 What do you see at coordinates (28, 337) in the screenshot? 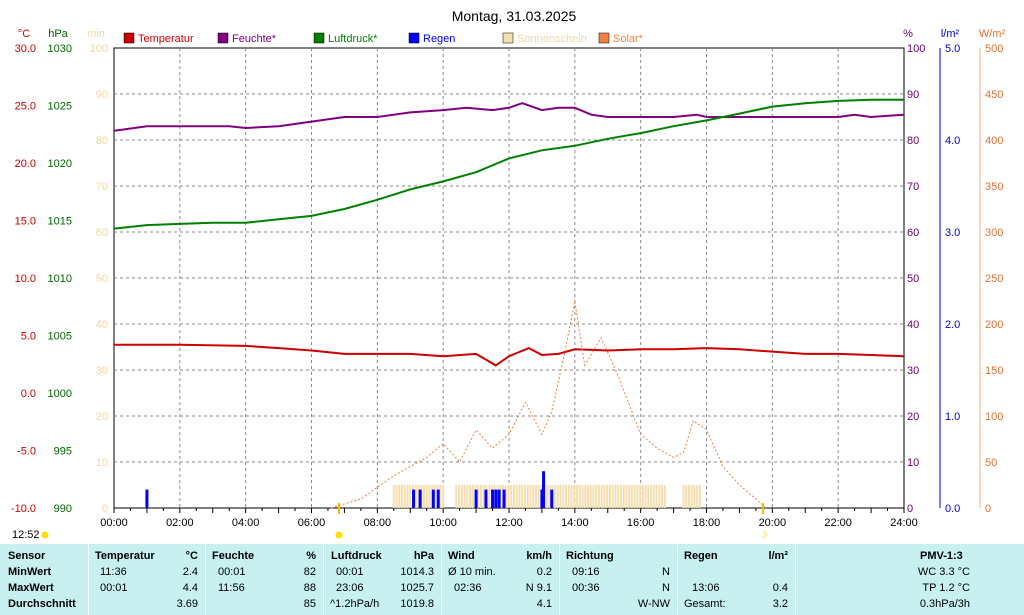
I see `temp-tick-label: 5.0` at bounding box center [28, 337].